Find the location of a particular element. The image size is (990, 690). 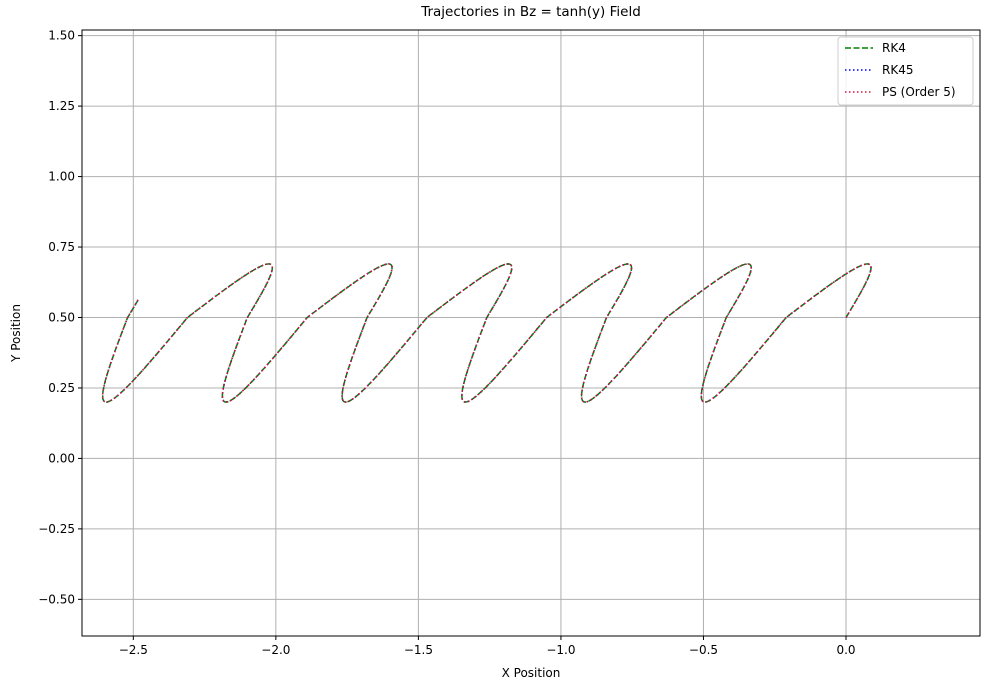

y-axis-ticks: −0.50 −0.25 0.00 0.25 0.50 0.75 1.00 1.25 1.50 is located at coordinates (60, 317).